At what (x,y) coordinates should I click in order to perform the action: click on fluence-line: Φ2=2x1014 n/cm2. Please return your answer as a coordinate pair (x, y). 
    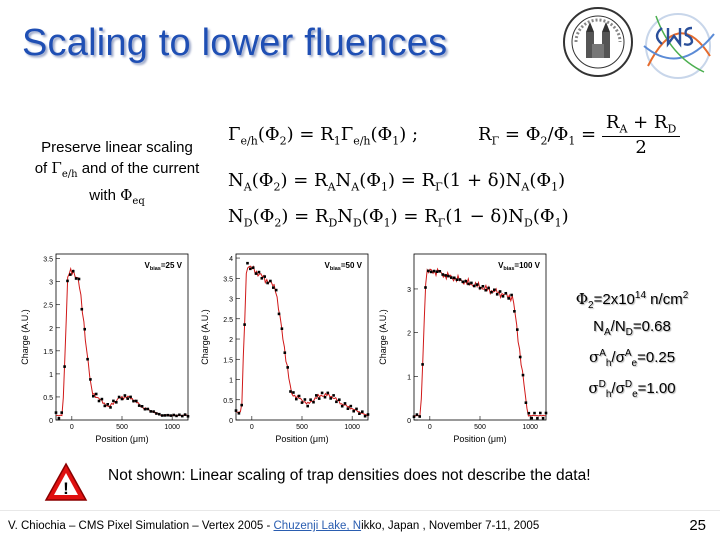
    Looking at the image, I should click on (632, 300).